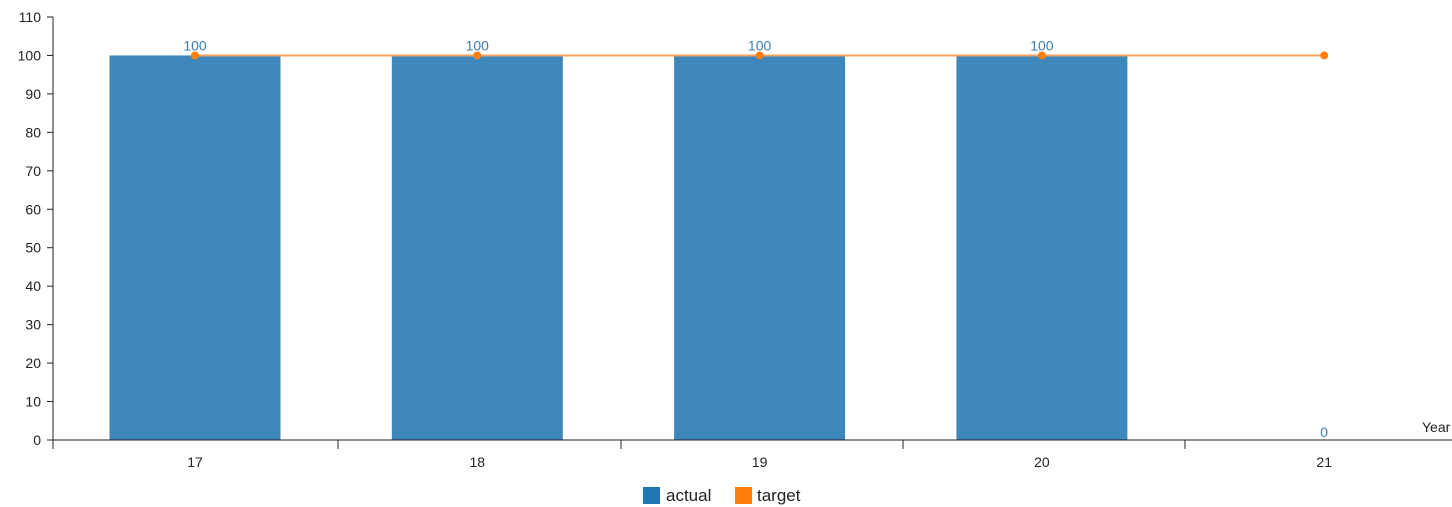 The width and height of the screenshot is (1452, 507). What do you see at coordinates (30, 55) in the screenshot?
I see `y-tick-label-100: 100` at bounding box center [30, 55].